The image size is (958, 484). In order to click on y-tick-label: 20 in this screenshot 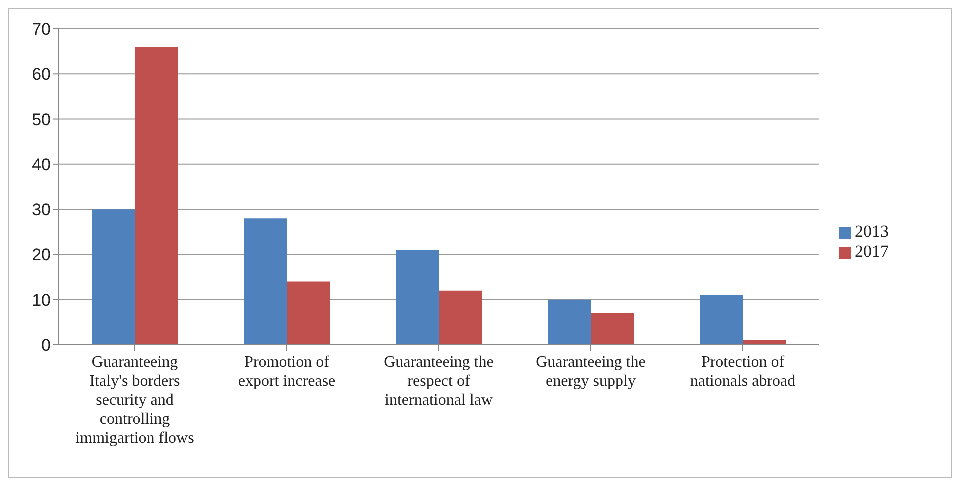, I will do `click(41, 255)`.